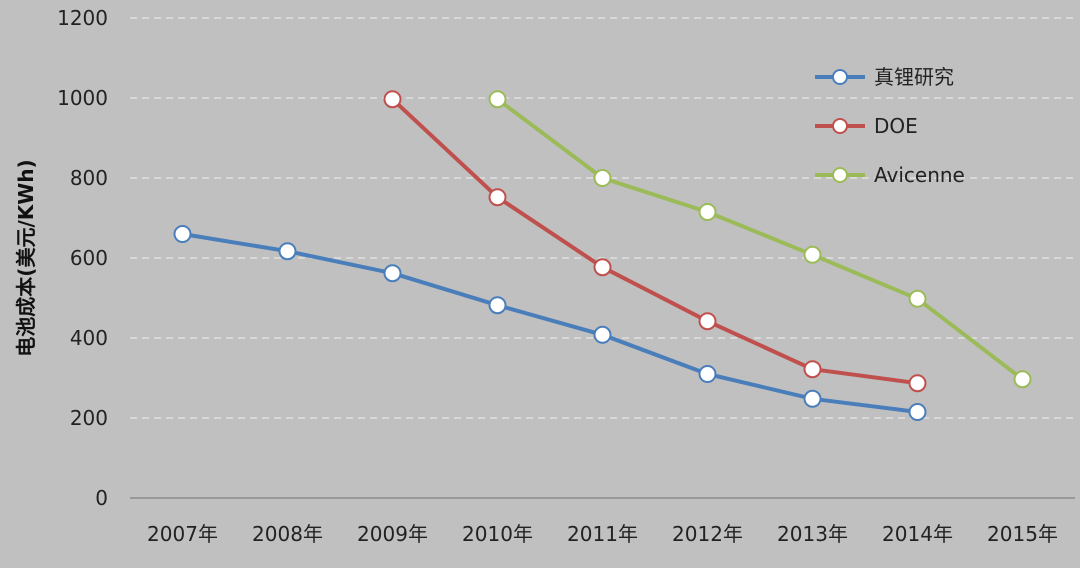 The image size is (1080, 568). I want to click on x-tick-label: 2008年, so click(287, 534).